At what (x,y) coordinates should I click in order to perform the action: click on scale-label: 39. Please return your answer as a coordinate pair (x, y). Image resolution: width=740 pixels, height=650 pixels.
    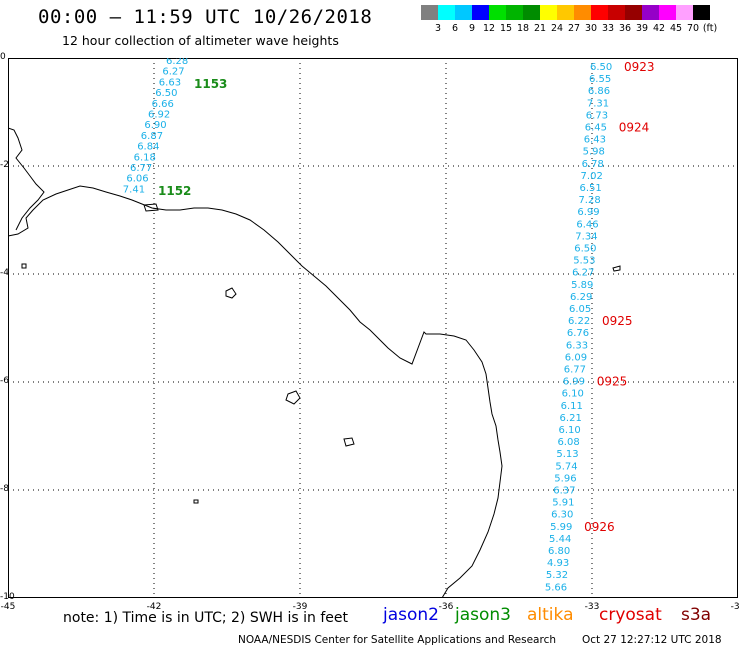
    Looking at the image, I should click on (642, 28).